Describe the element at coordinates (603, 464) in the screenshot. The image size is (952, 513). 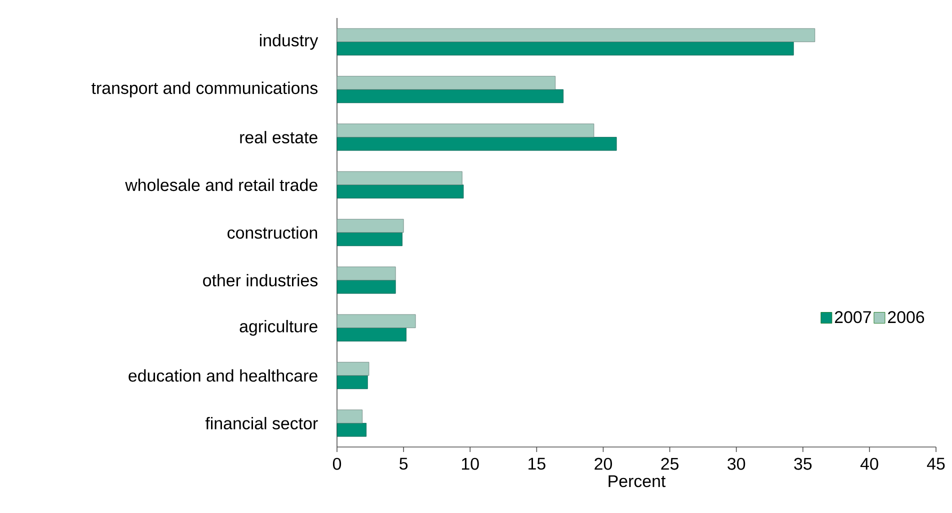
I see `x-tick-label: 20` at that location.